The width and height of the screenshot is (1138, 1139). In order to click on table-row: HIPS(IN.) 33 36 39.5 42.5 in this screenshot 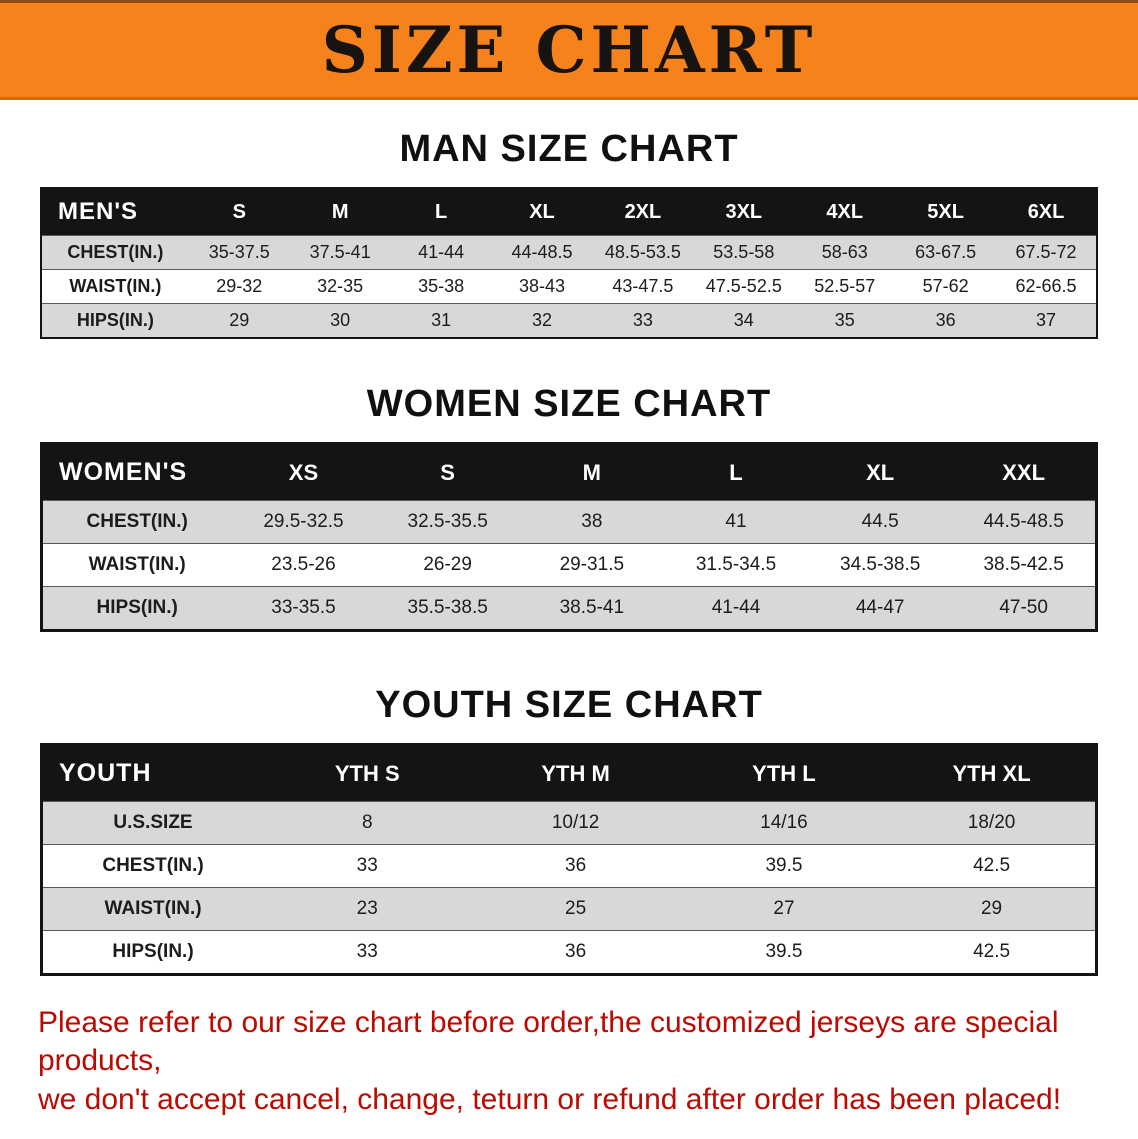, I will do `click(569, 952)`.